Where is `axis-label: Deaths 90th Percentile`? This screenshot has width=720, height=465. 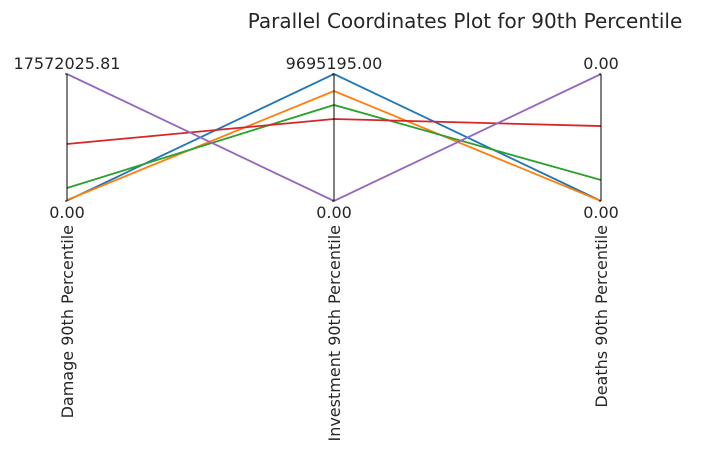 axis-label: Deaths 90th Percentile is located at coordinates (601, 316).